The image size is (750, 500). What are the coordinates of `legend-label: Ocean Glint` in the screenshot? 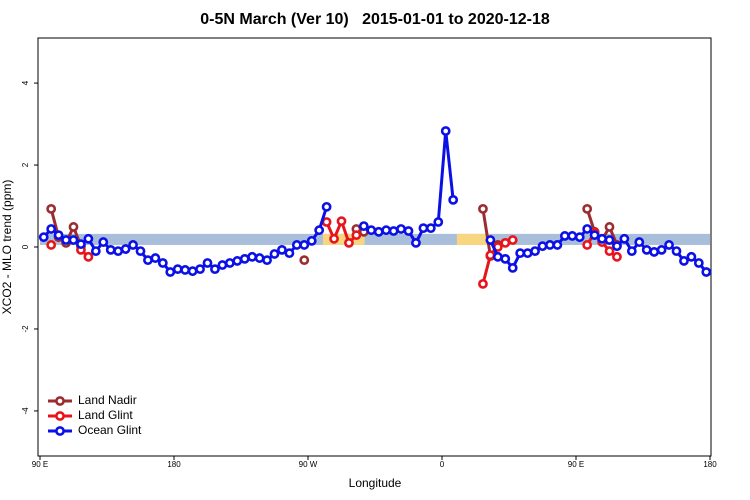 It's located at (110, 430).